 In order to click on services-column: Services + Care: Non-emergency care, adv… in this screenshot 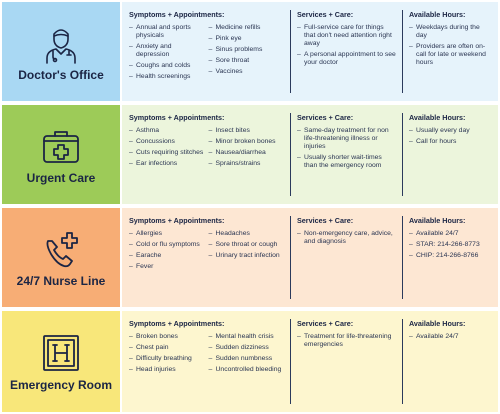, I will do `click(346, 257)`.